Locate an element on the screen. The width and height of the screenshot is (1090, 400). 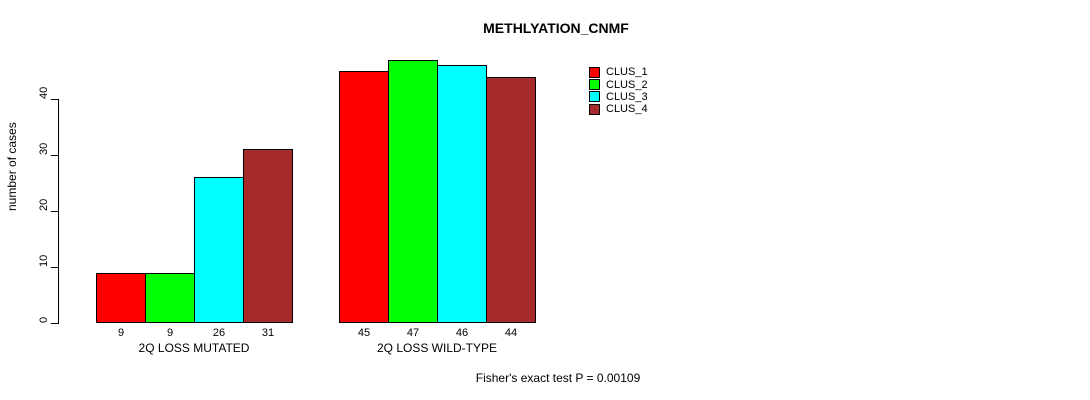
bar-clus_1-group1 is located at coordinates (121, 298).